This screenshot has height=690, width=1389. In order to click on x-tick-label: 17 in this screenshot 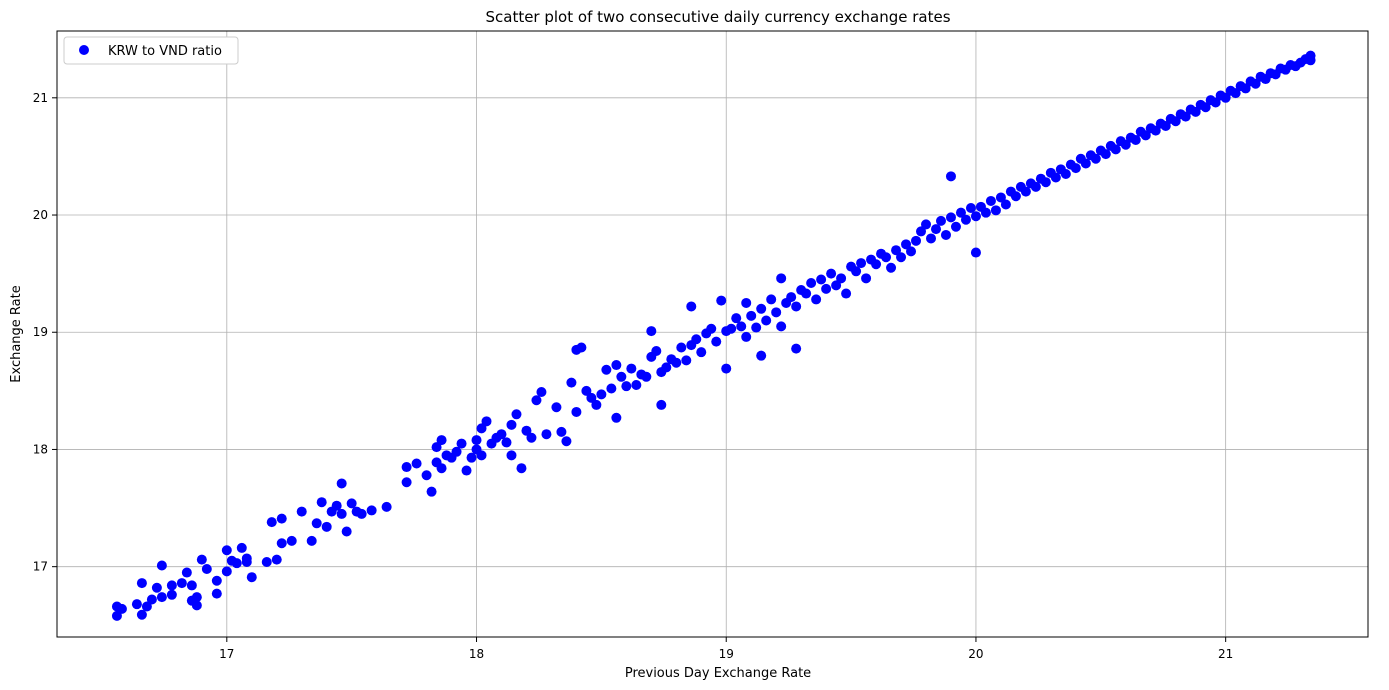, I will do `click(226, 654)`.